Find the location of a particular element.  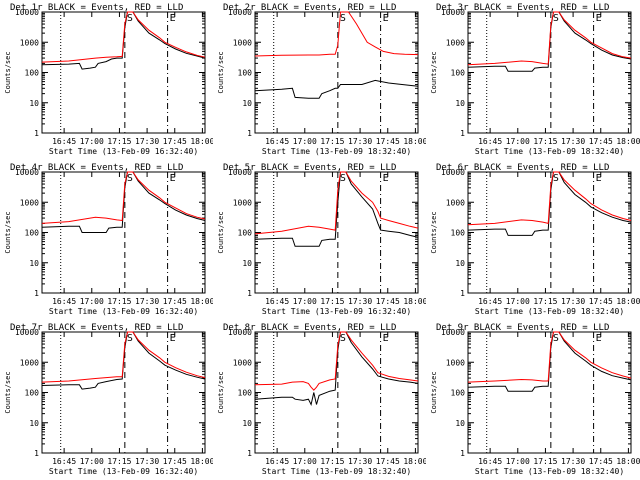

events-series-line is located at coordinates (336, 89).